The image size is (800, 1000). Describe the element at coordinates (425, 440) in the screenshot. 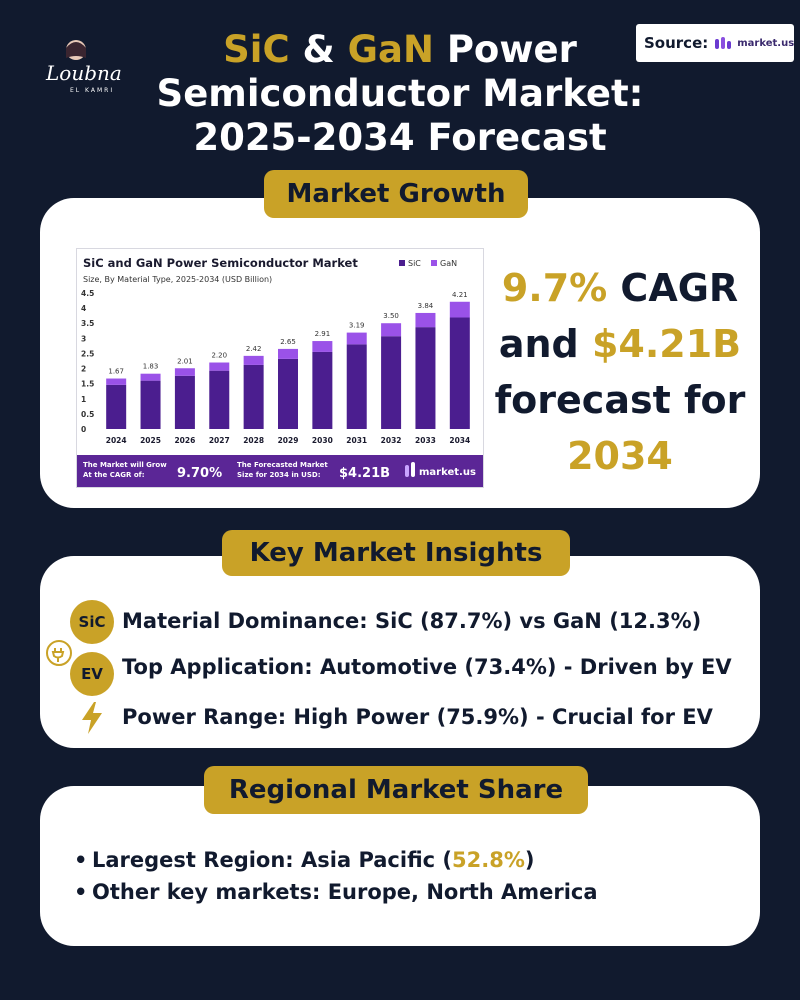

I see `x-tick-label: 2033` at that location.